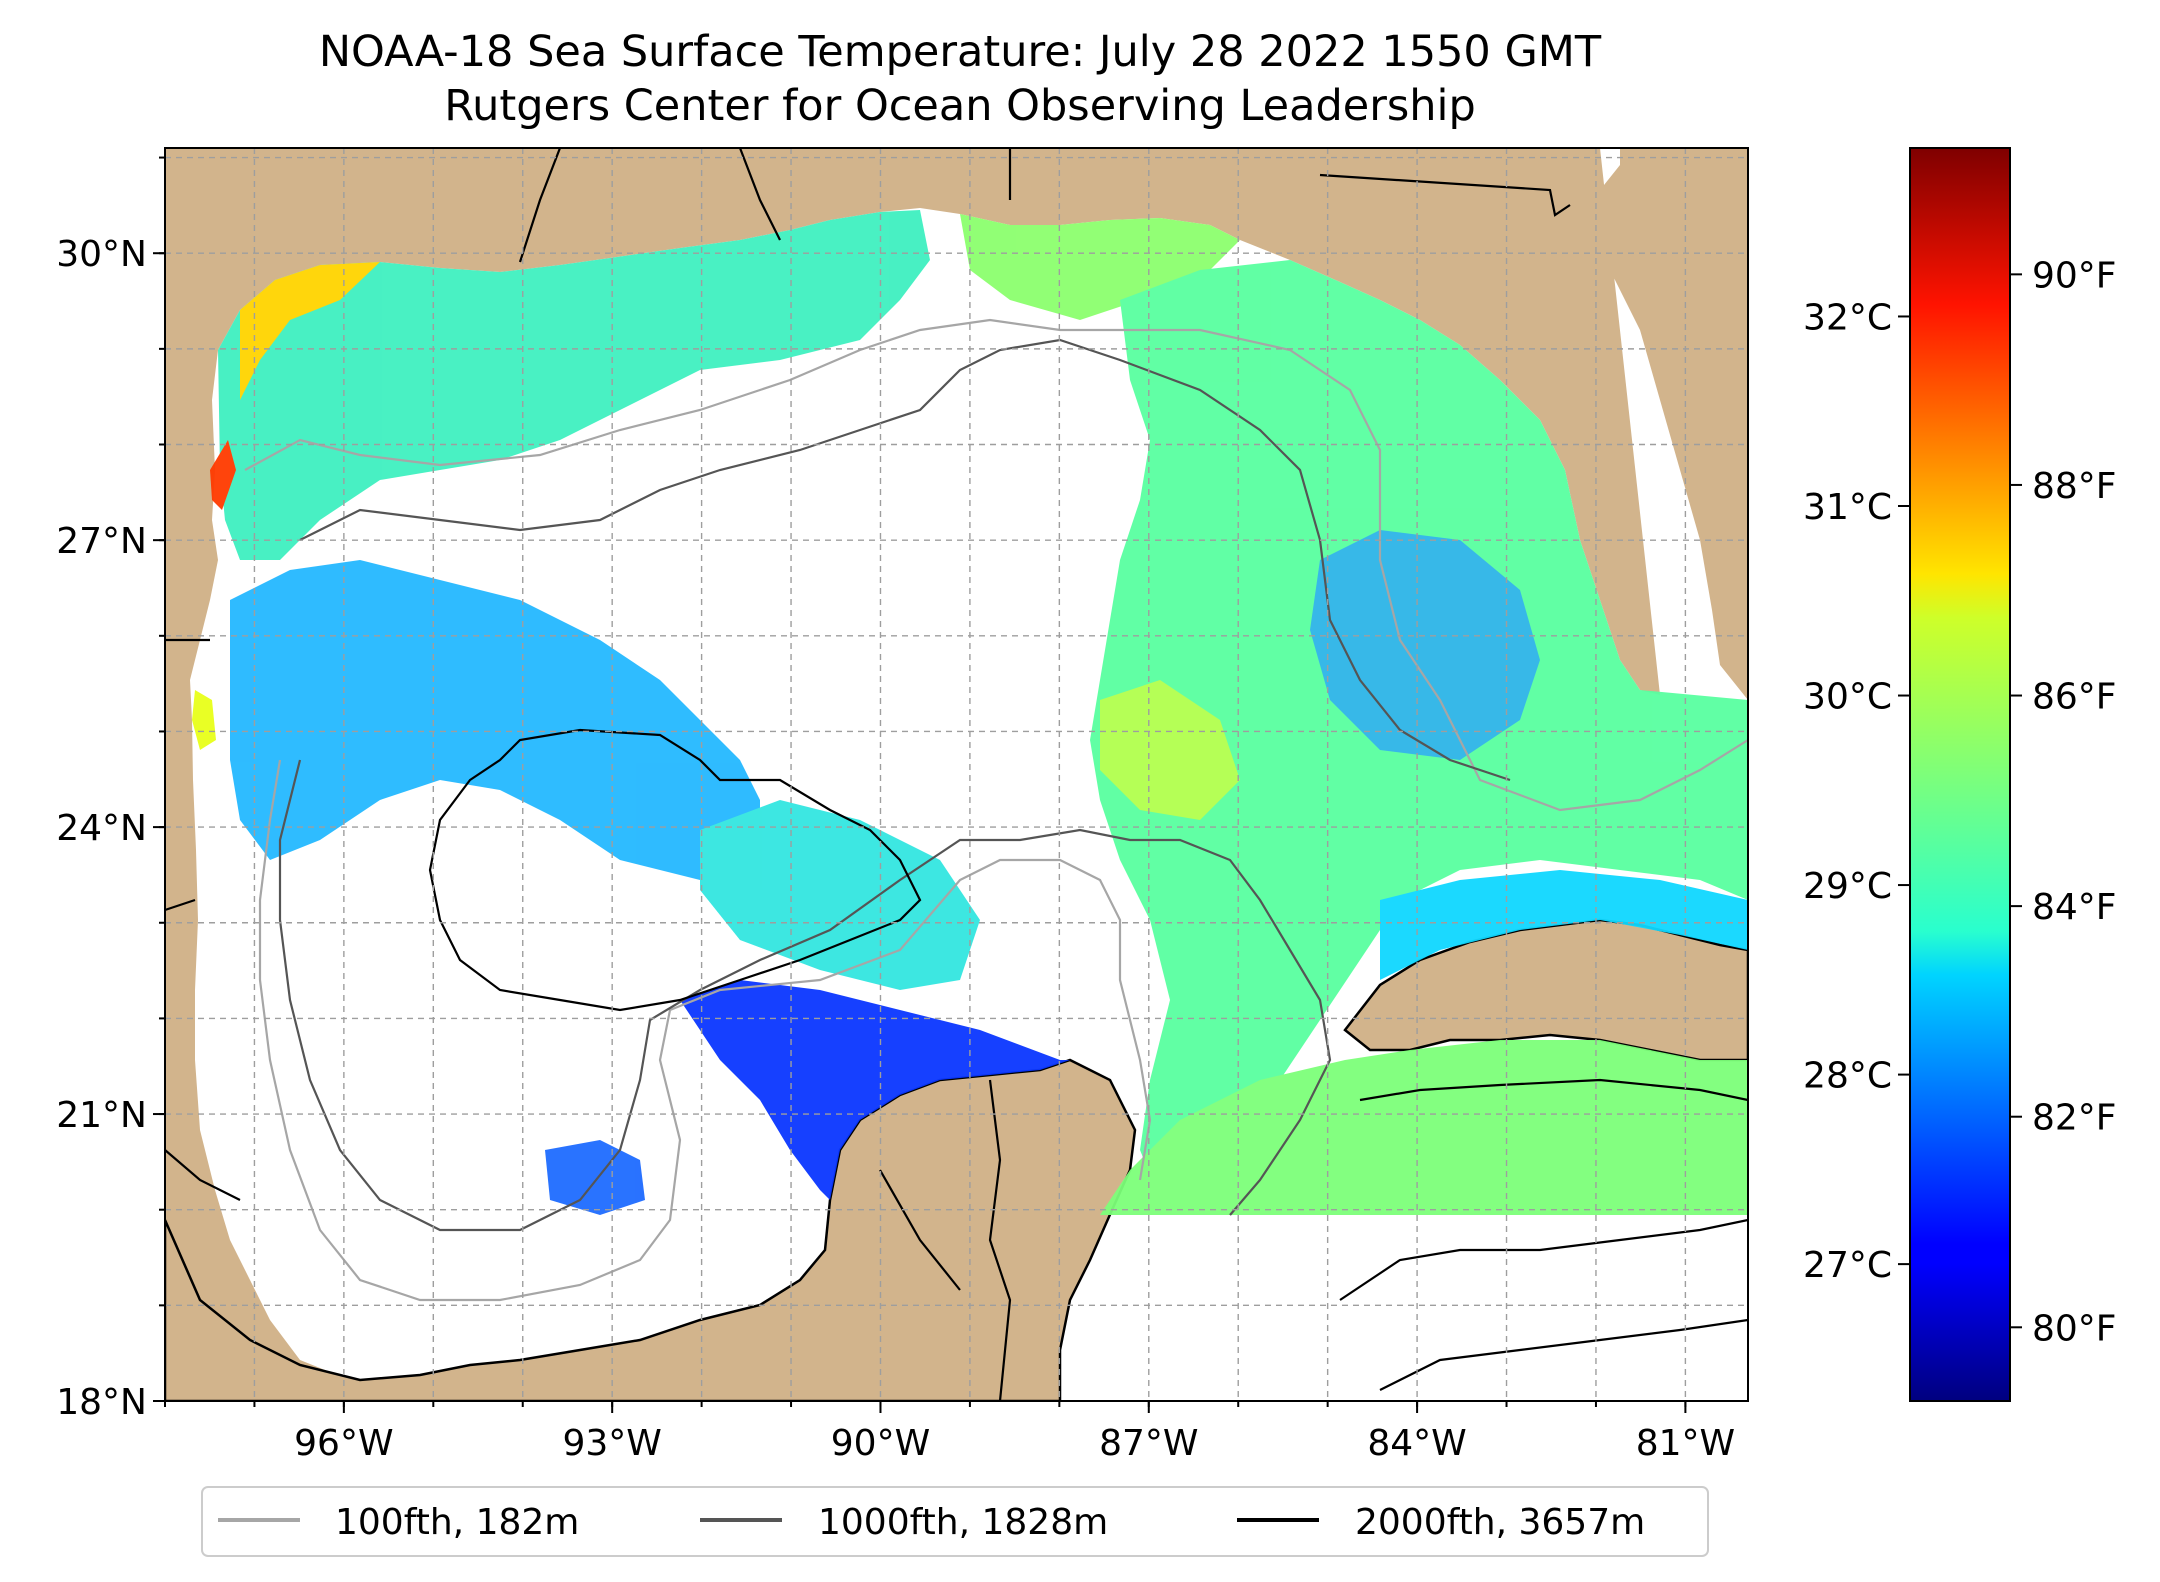 This screenshot has height=1582, width=2160. Describe the element at coordinates (1685, 1443) in the screenshot. I see `lon-tick-label: 81°W` at that location.